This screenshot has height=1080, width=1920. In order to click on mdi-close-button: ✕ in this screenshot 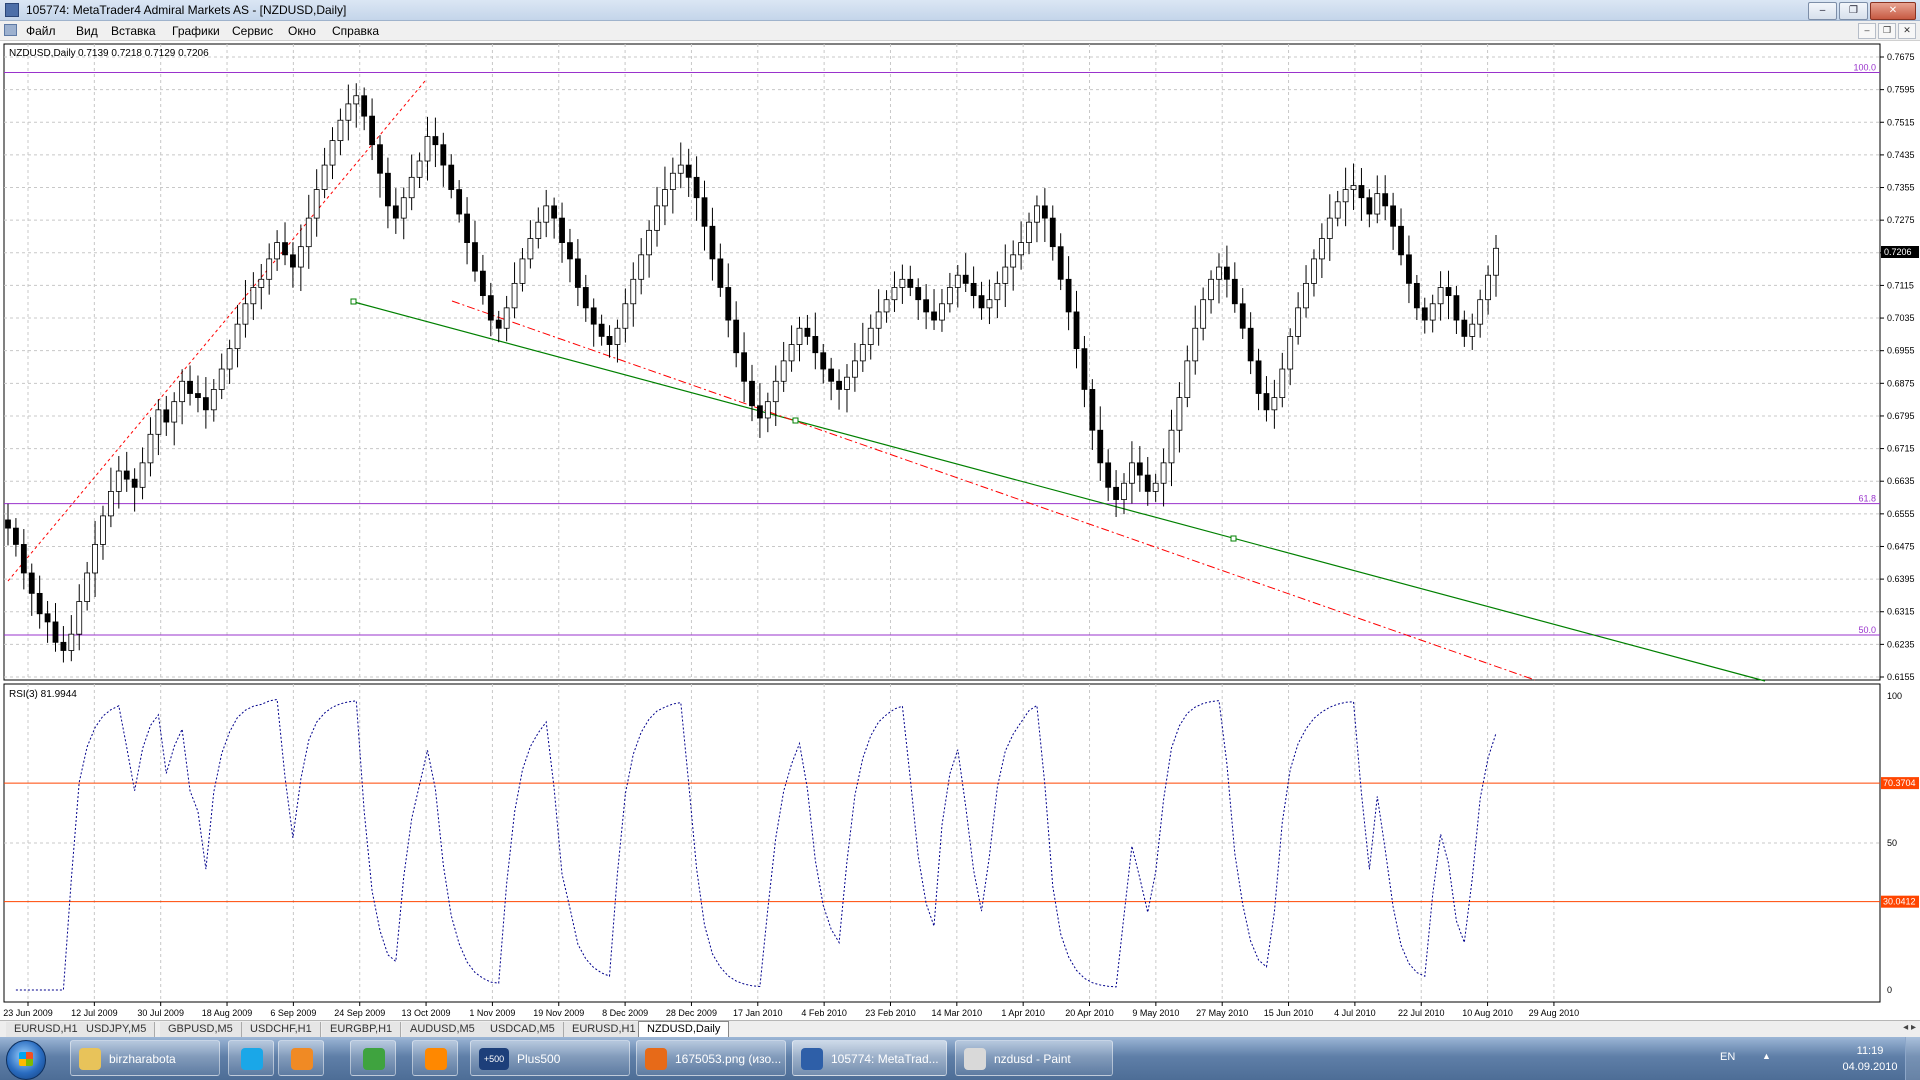, I will do `click(1907, 31)`.